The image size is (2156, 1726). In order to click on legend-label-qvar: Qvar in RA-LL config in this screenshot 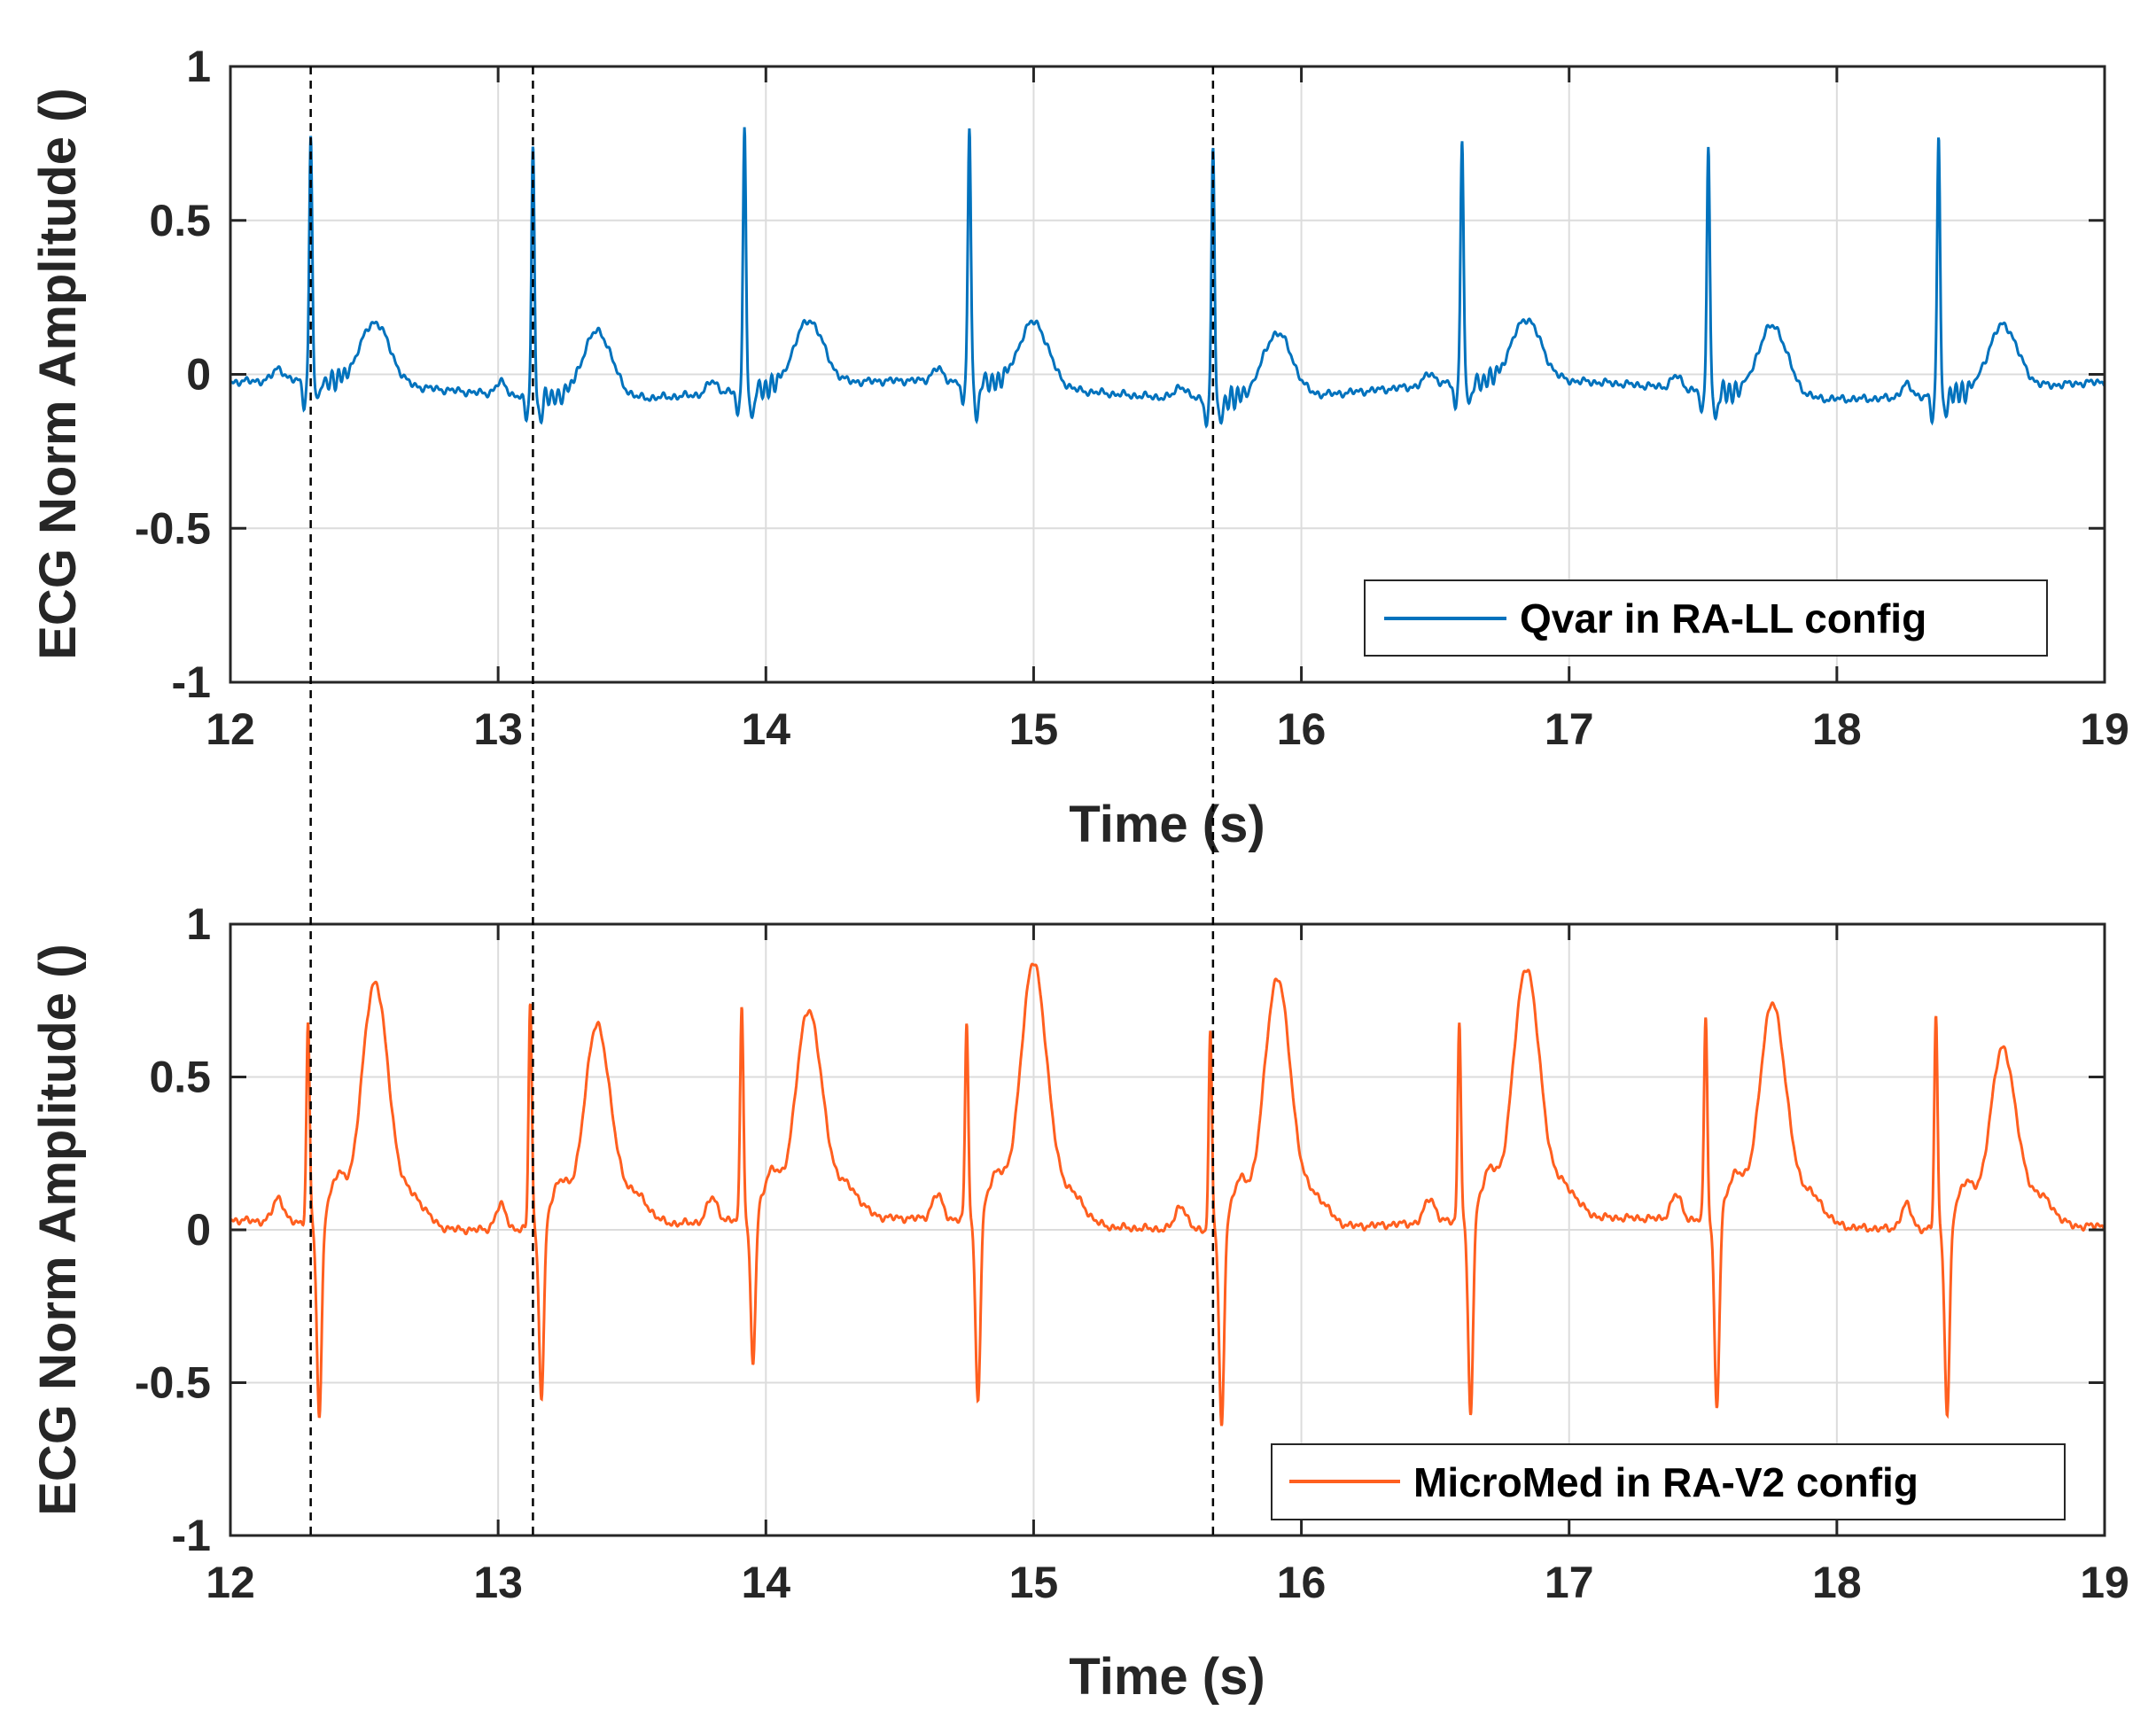, I will do `click(1723, 618)`.